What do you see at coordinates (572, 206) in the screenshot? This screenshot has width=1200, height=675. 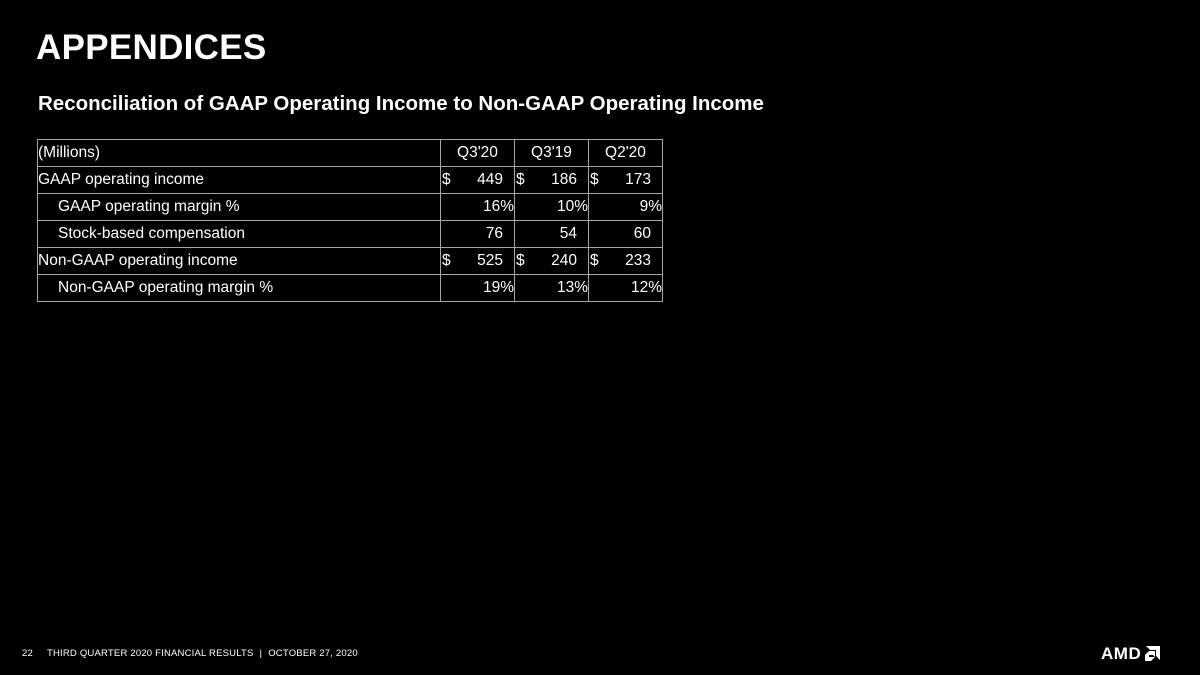 I see `cell-value: 10%` at bounding box center [572, 206].